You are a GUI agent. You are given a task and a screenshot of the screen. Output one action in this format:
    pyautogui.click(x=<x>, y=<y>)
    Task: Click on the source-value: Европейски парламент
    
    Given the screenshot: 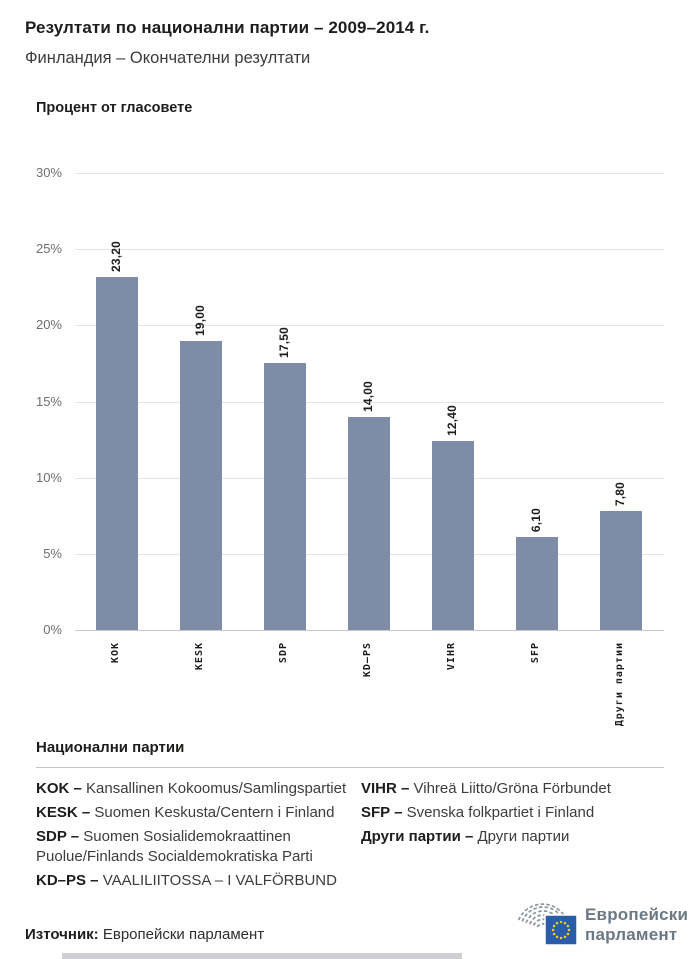 What is the action you would take?
    pyautogui.click(x=183, y=934)
    